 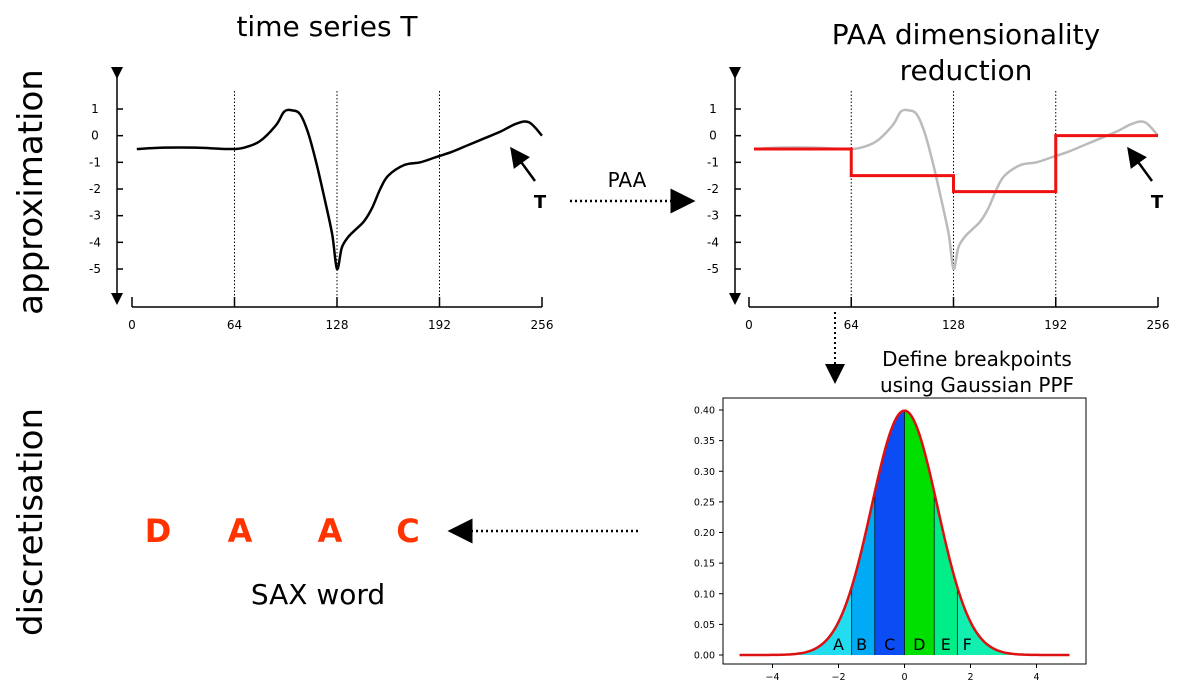 What do you see at coordinates (772, 677) in the screenshot?
I see `x-tick-label: −4` at bounding box center [772, 677].